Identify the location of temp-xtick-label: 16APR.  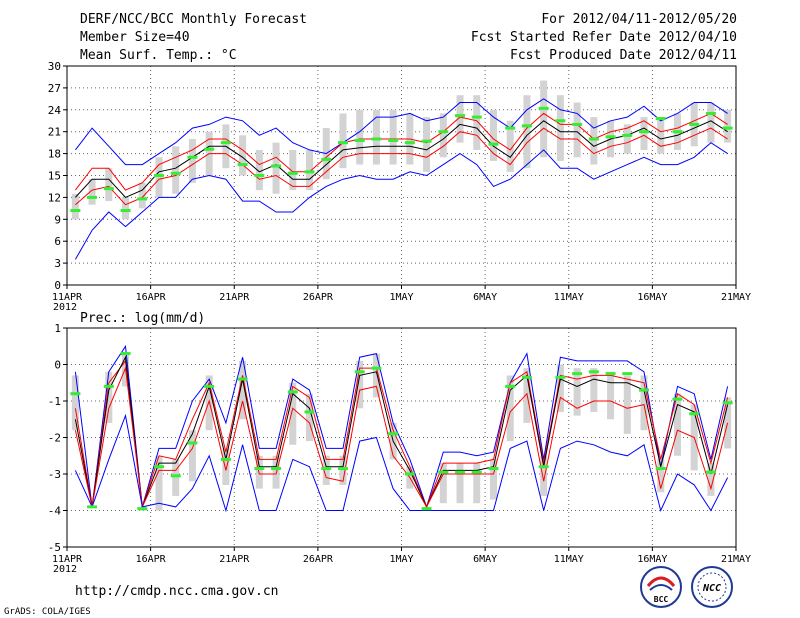
(151, 297).